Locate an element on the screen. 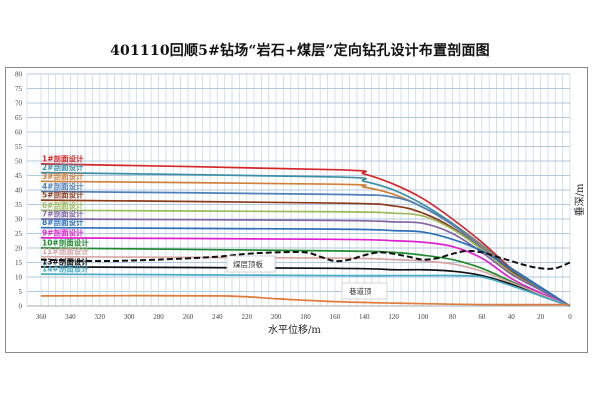 The image size is (600, 400). y-tick-label: 80 is located at coordinates (19, 75).